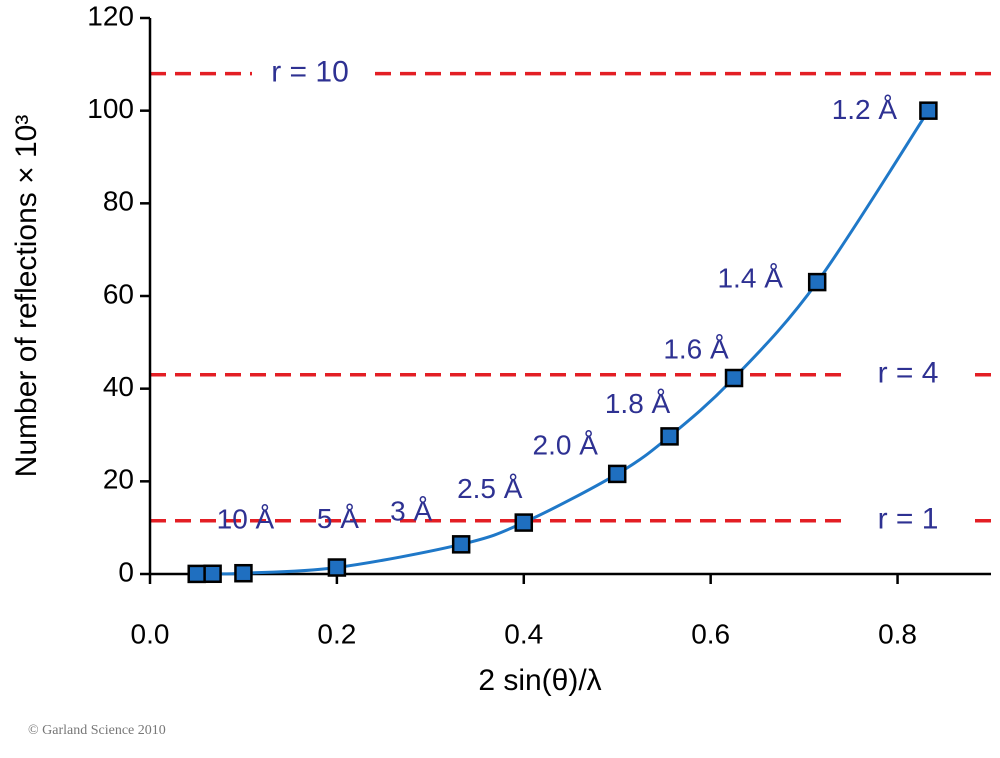 This screenshot has width=1000, height=758. What do you see at coordinates (110, 15) in the screenshot?
I see `y-tick-label: 120` at bounding box center [110, 15].